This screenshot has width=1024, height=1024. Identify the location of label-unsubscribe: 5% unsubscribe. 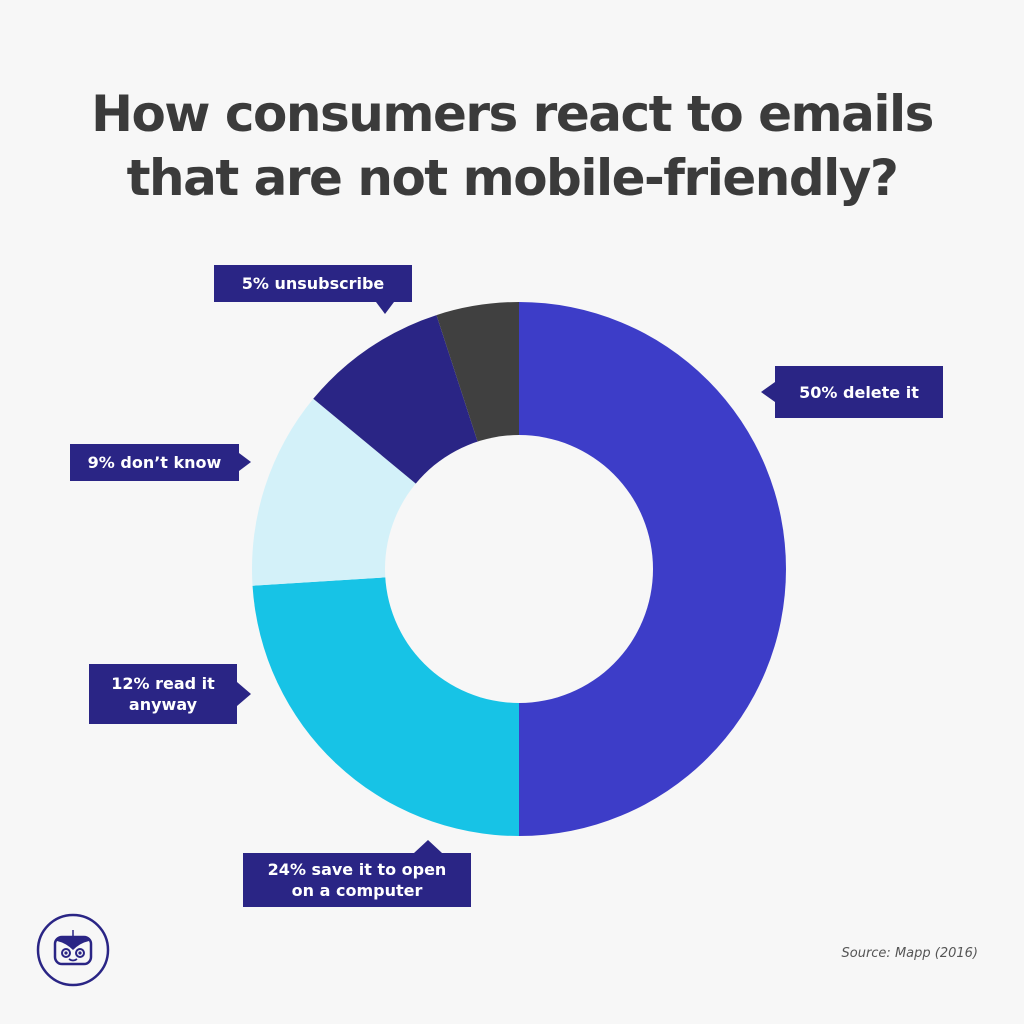
(313, 283).